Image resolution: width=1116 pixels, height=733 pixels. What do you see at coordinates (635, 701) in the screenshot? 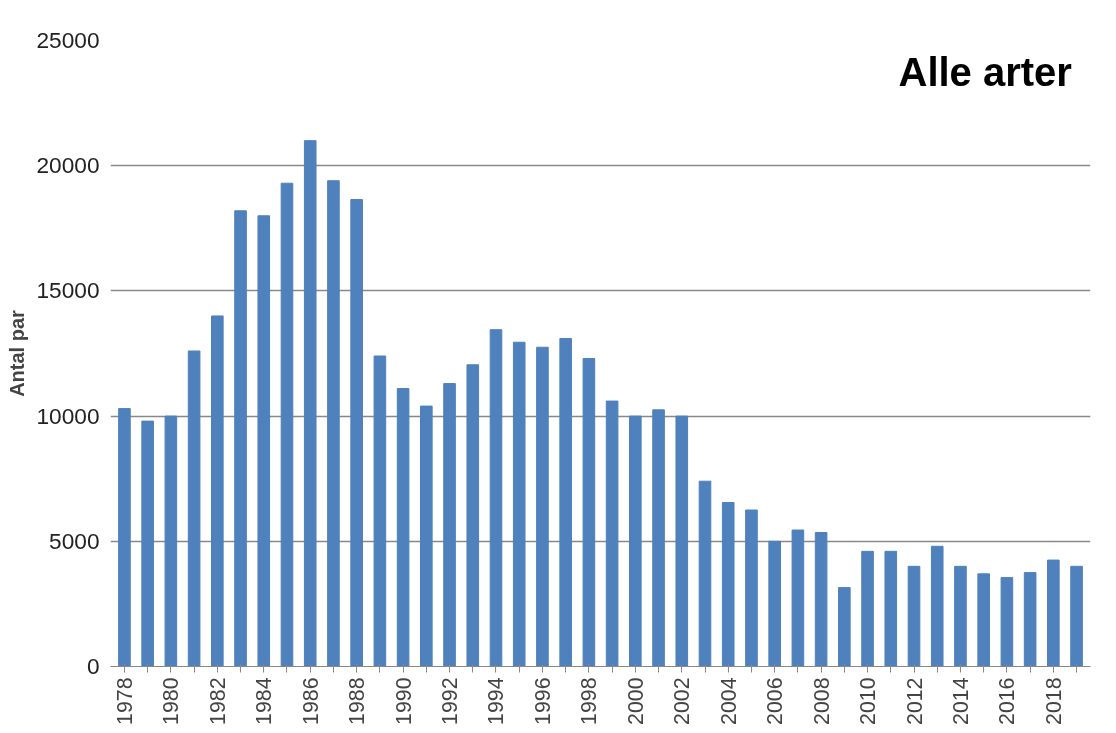
I see `x-tick-label: 2000` at bounding box center [635, 701].